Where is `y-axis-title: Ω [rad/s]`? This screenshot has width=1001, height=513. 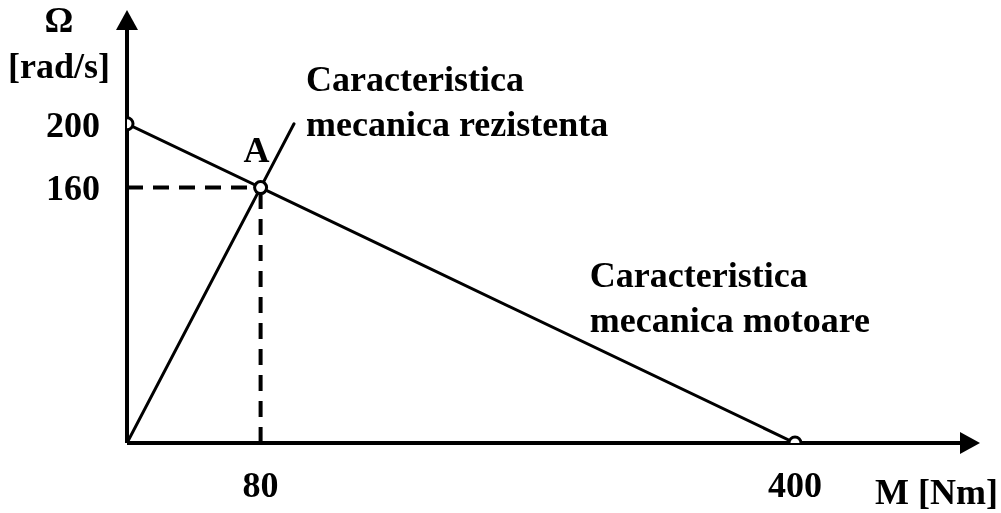 y-axis-title: Ω [rad/s] is located at coordinates (59, 44).